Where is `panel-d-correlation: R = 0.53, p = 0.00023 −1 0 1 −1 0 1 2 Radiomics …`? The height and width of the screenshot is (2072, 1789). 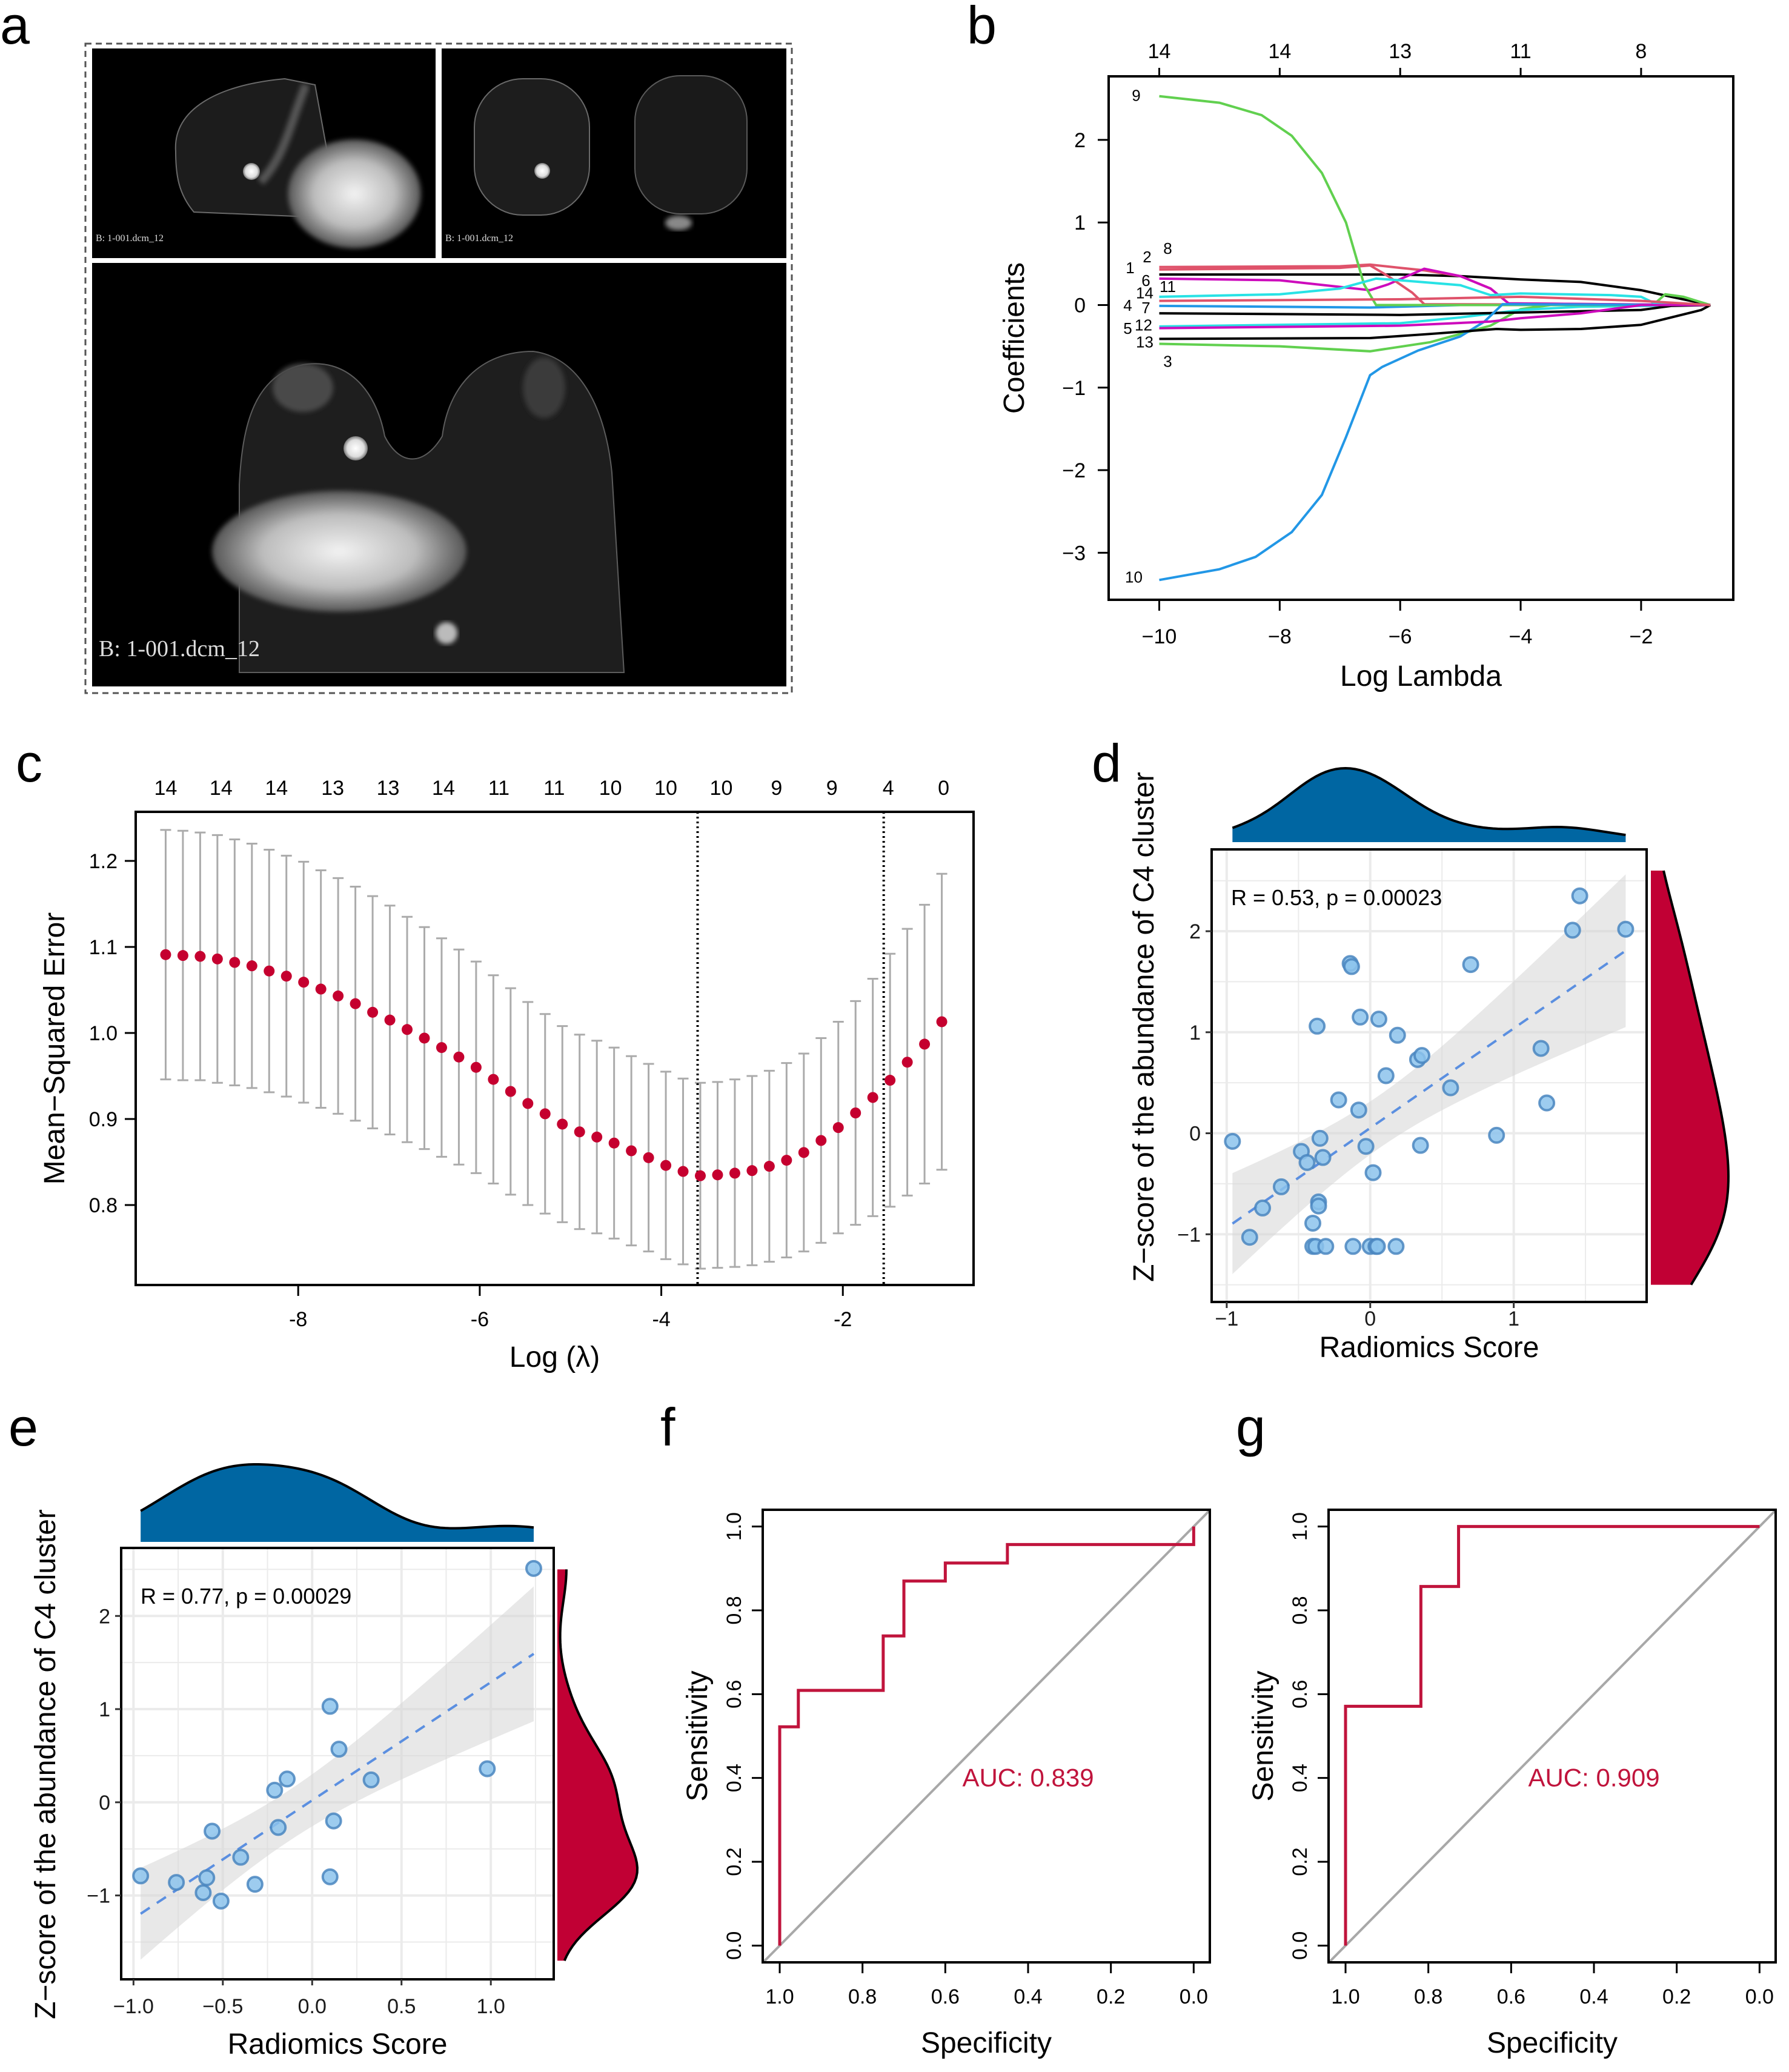 panel-d-correlation: R = 0.53, p = 0.00023 −1 0 1 −1 0 1 2 Radiomics … is located at coordinates (1429, 1065).